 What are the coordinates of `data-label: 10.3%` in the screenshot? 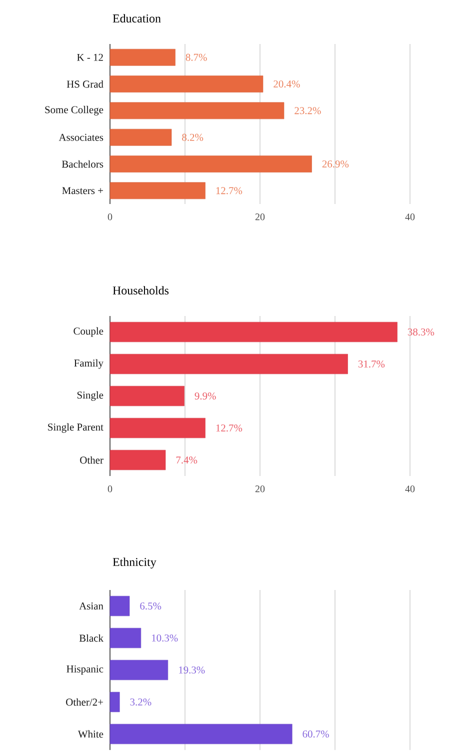 It's located at (165, 638).